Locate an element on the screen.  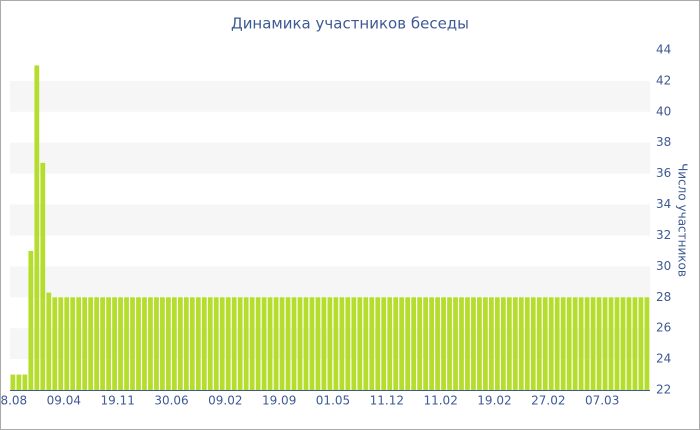
y-tick-label: 38 is located at coordinates (663, 142).